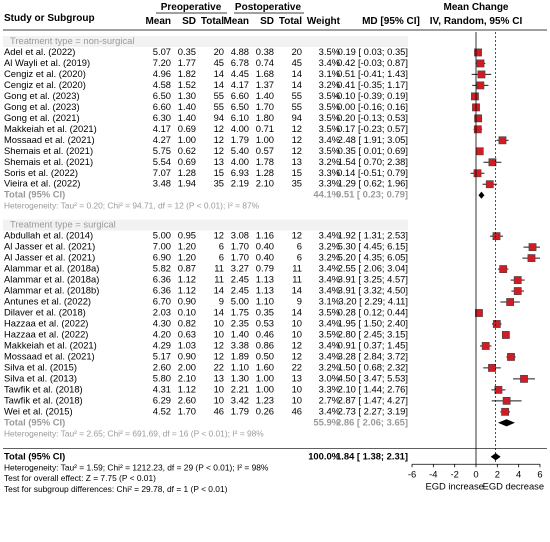 The width and height of the screenshot is (550, 542). What do you see at coordinates (236, 21) in the screenshot?
I see `header-post-mean: Mean` at bounding box center [236, 21].